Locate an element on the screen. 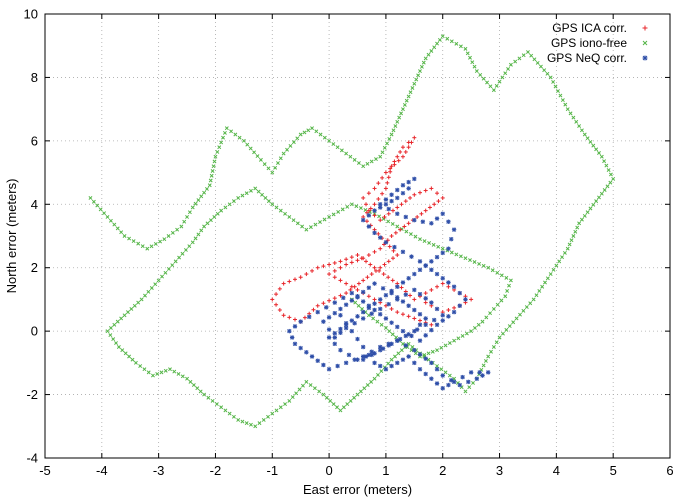 This screenshot has height=503, width=692. y-tick-label: 4 is located at coordinates (34, 204).